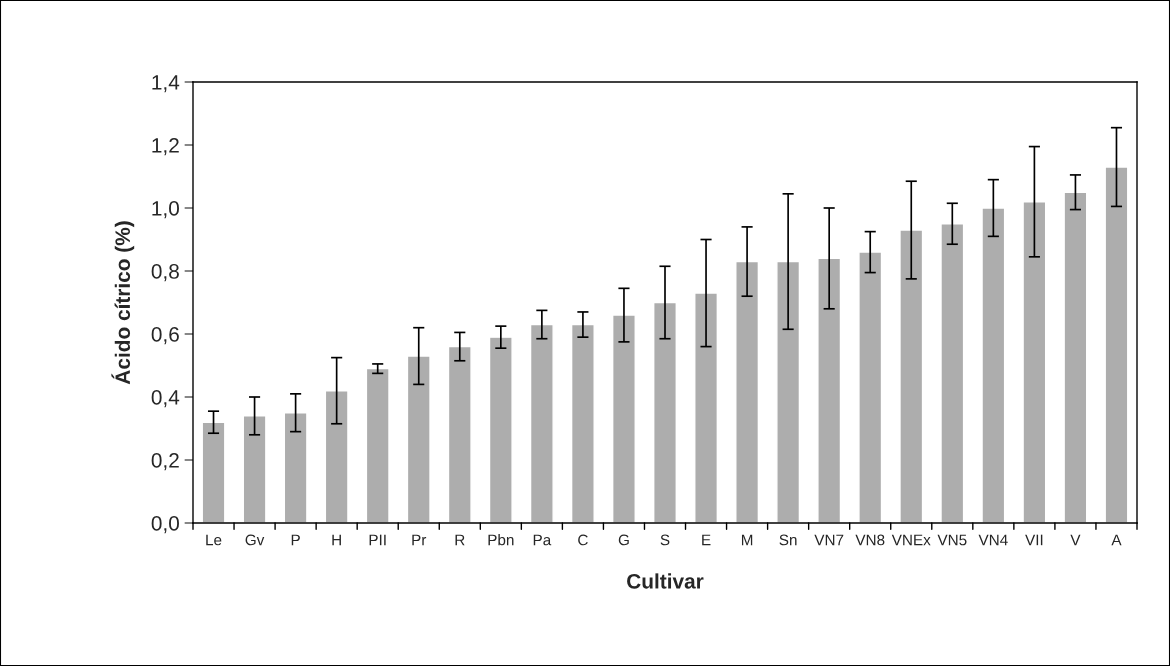 This screenshot has height=666, width=1170. I want to click on x-tick-label: V, so click(1075, 540).